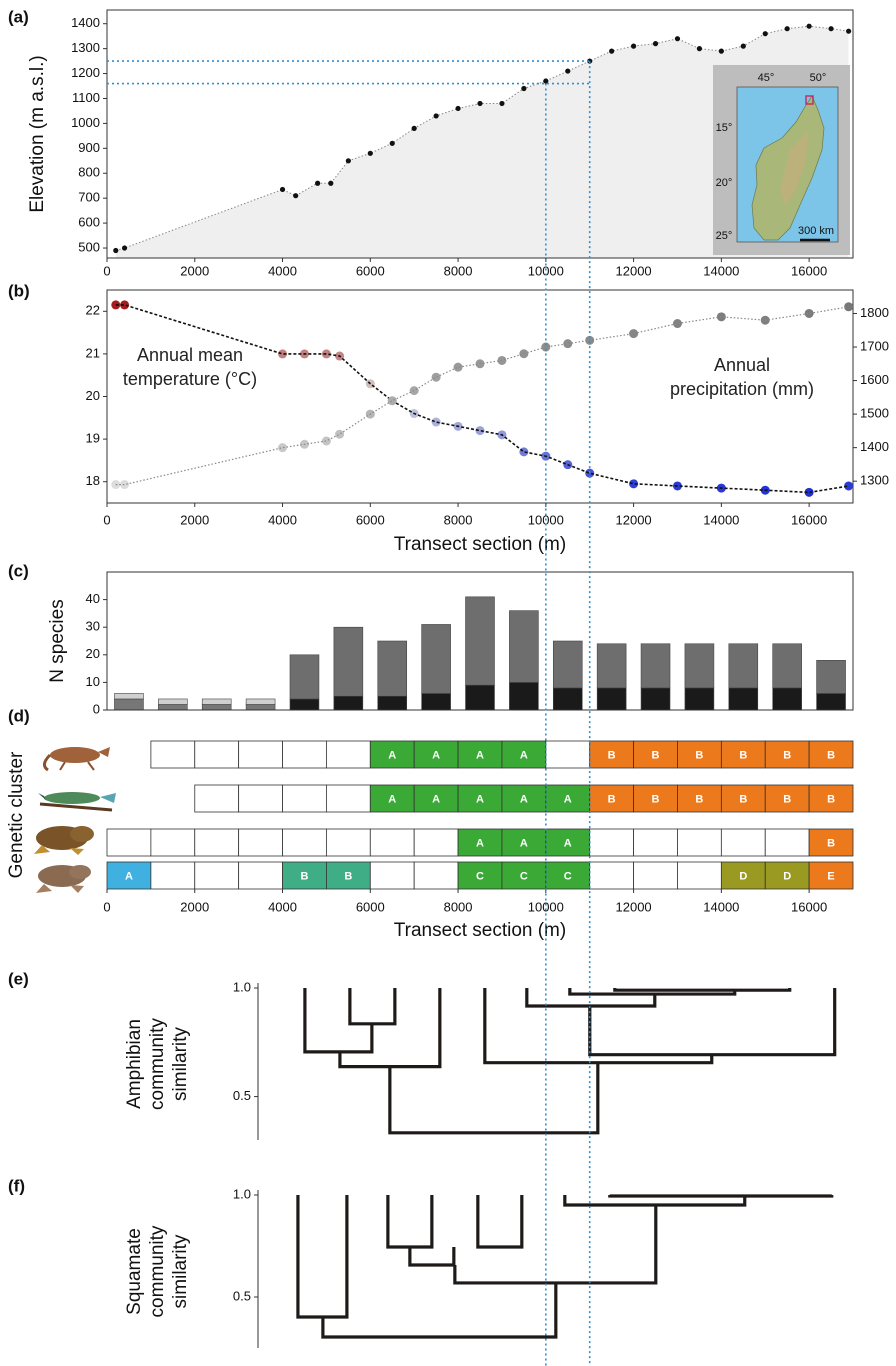 This screenshot has height=1366, width=896. I want to click on y-tick-label: 1800, so click(874, 312).